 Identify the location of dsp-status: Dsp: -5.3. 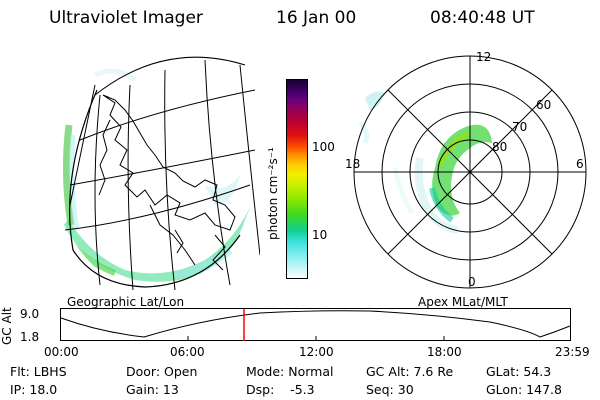
(280, 389).